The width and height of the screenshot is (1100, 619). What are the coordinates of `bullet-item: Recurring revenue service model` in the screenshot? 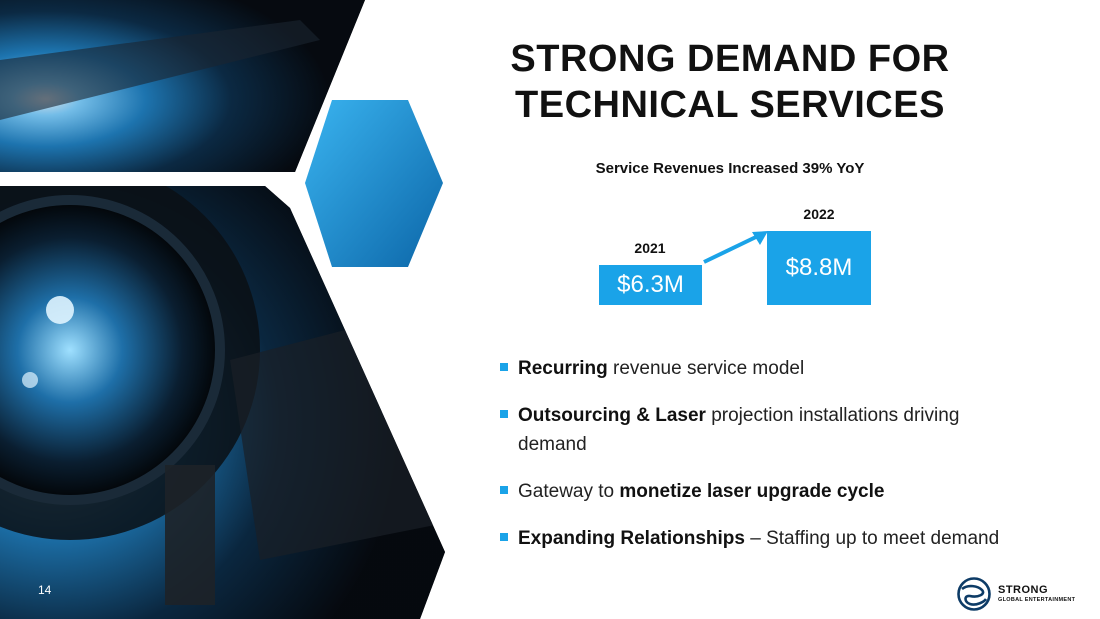 It's located at (760, 368).